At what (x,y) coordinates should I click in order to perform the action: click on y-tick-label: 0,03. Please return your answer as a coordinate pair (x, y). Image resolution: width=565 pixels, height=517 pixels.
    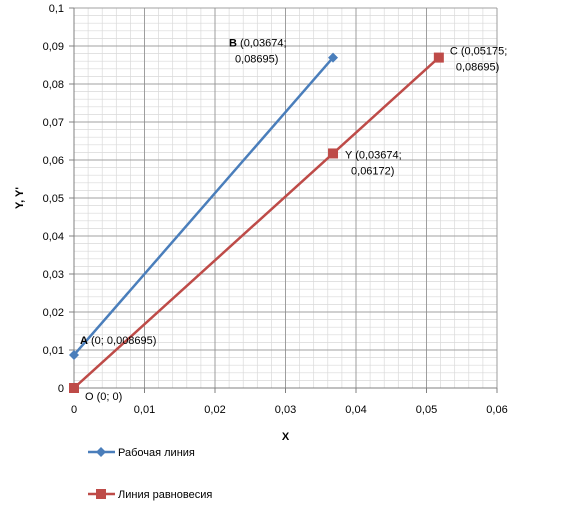
    Looking at the image, I should click on (53, 275).